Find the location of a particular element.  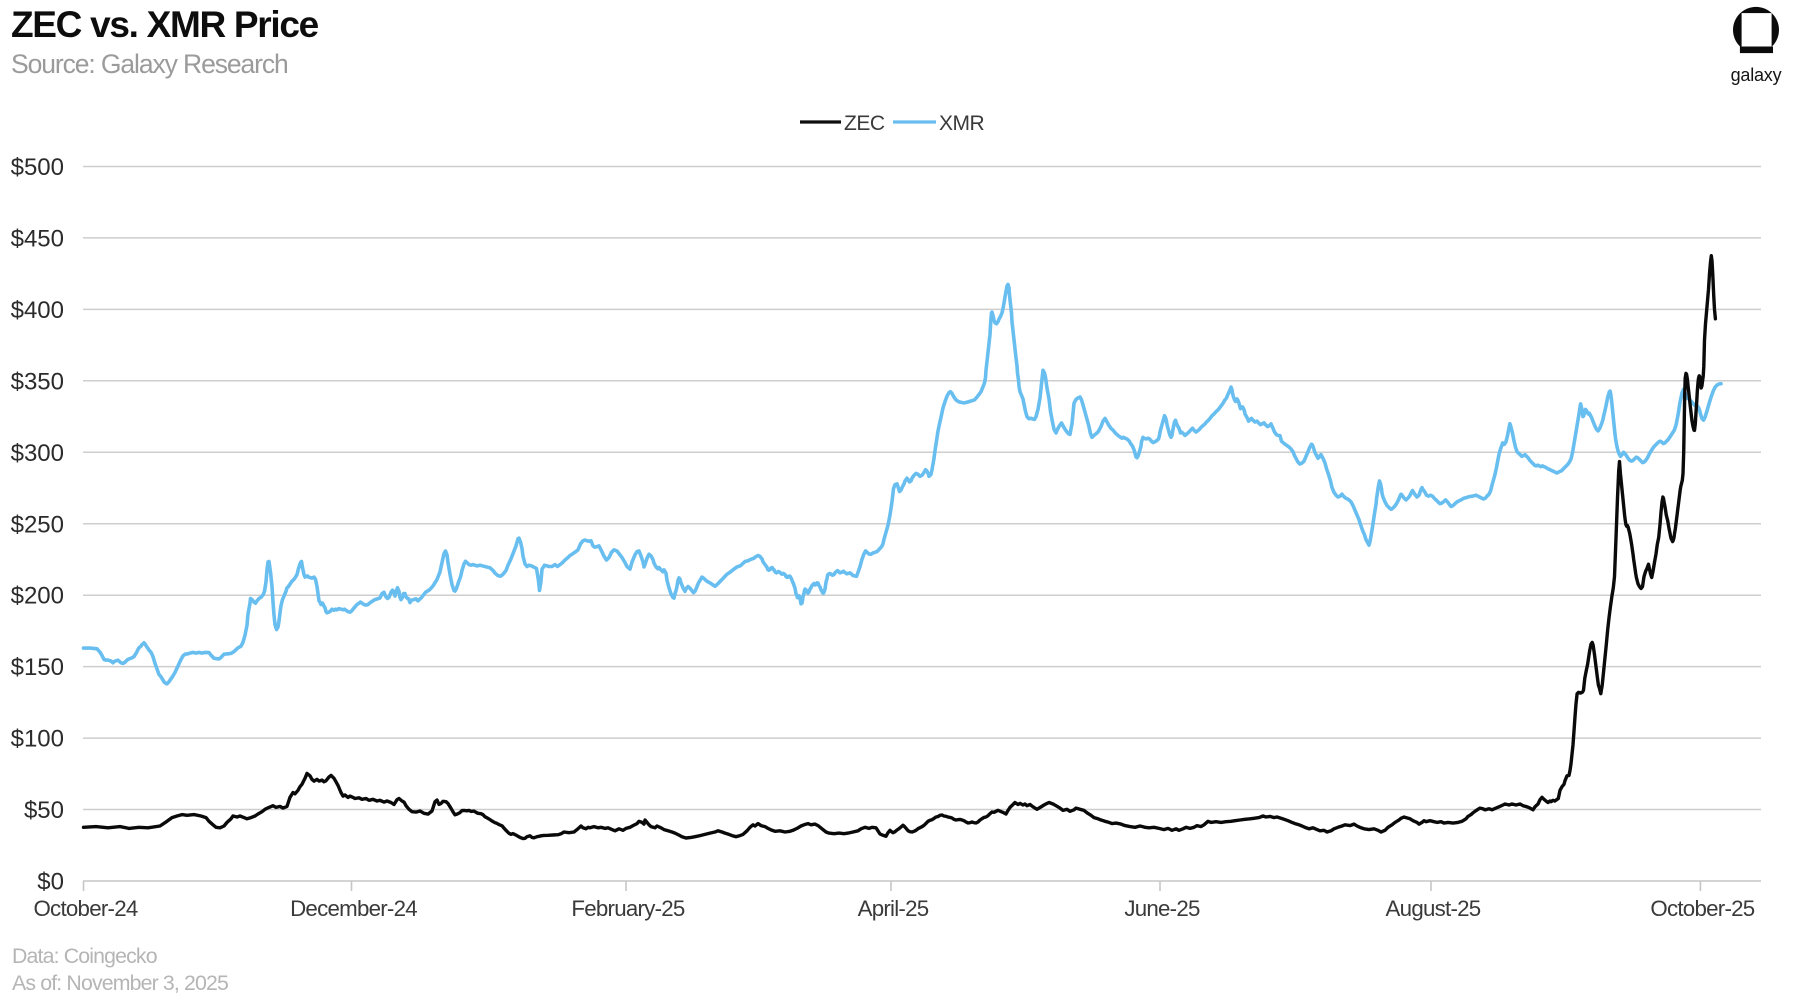

svg-text: $100 is located at coordinates (37, 739).